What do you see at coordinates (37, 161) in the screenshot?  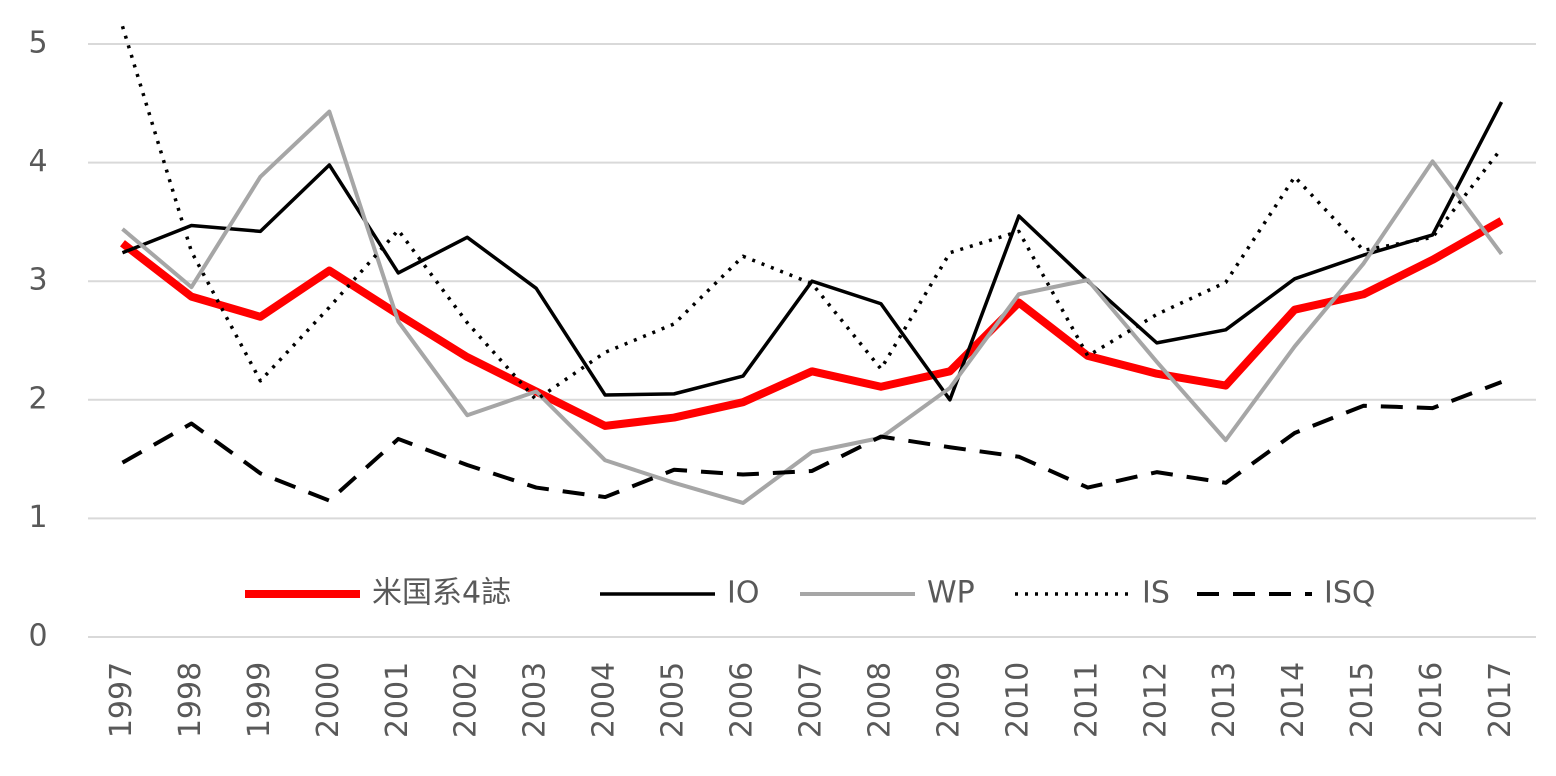 I see `y-tick-label: 4` at bounding box center [37, 161].